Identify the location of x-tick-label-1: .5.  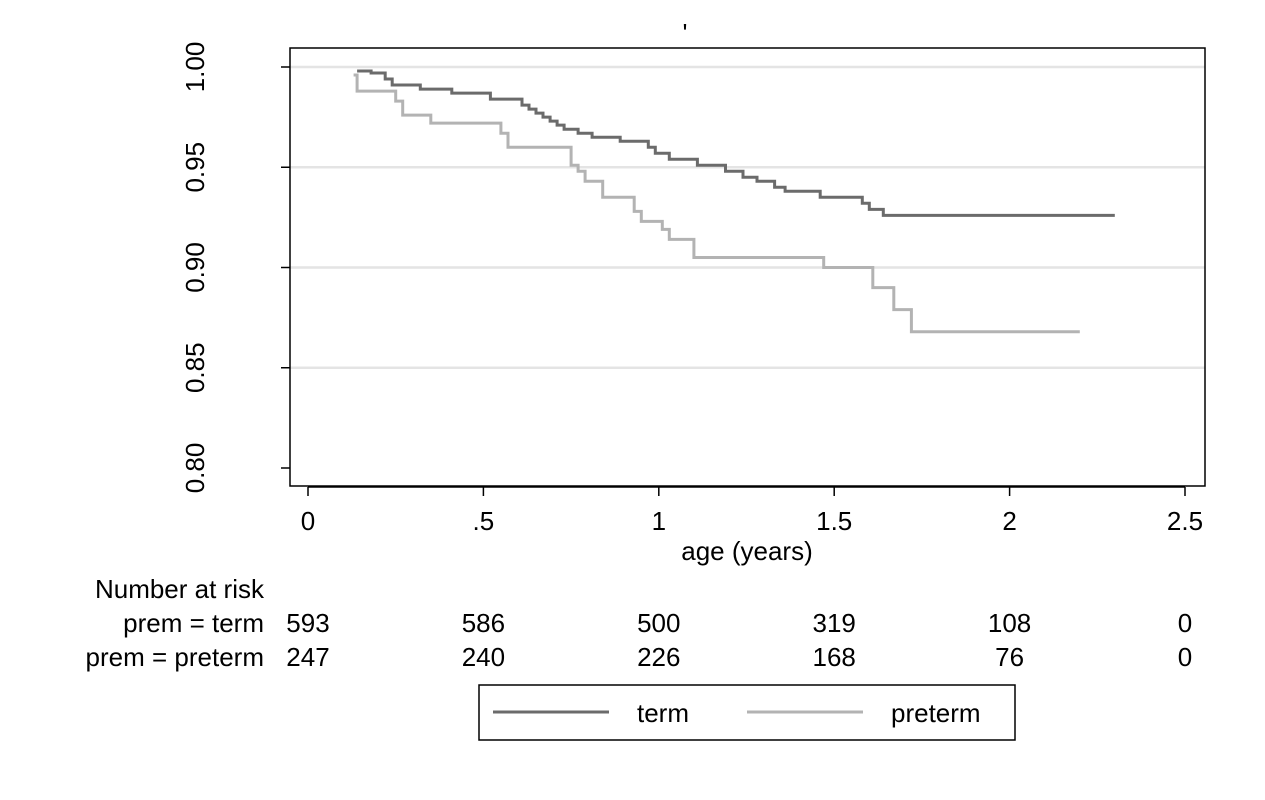
(484, 521).